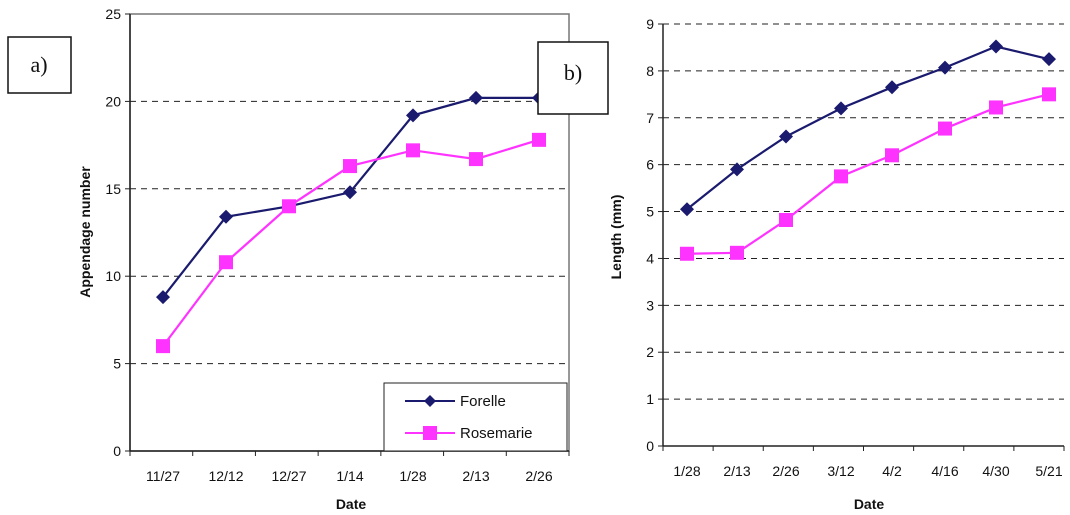 Image resolution: width=1070 pixels, height=515 pixels. I want to click on chartA-y-tick-label: 15, so click(113, 189).